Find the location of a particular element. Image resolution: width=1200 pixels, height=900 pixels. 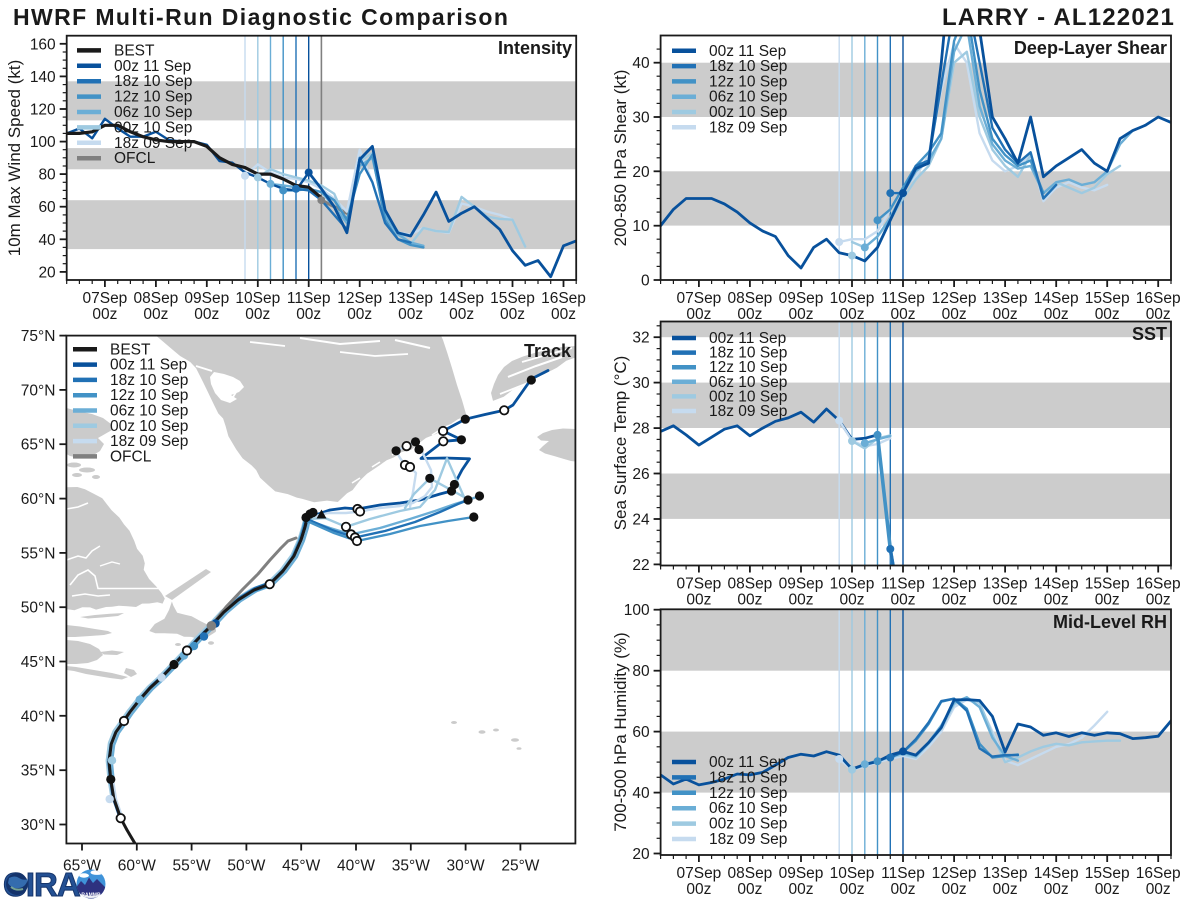

svg-text: 100 is located at coordinates (43, 142).